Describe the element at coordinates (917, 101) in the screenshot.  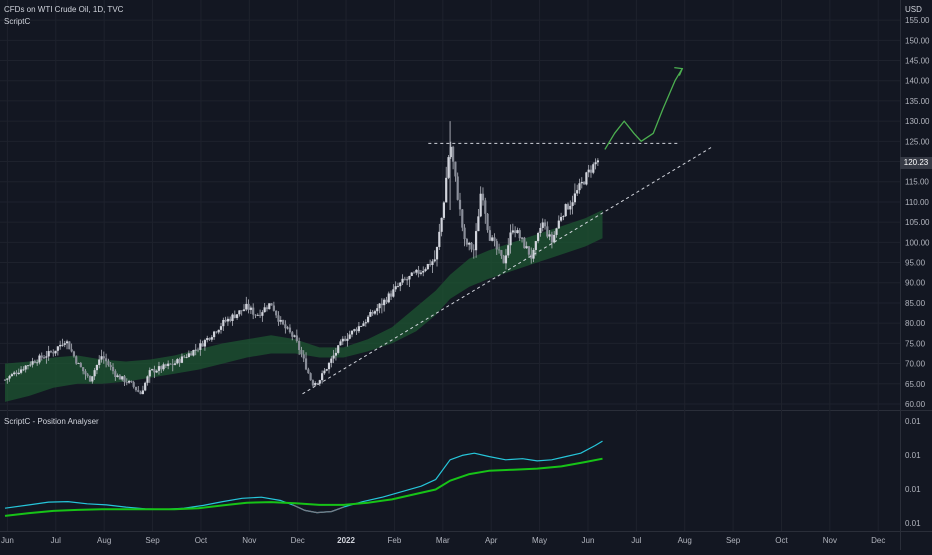
I see `price-tick-label: 135.00` at that location.